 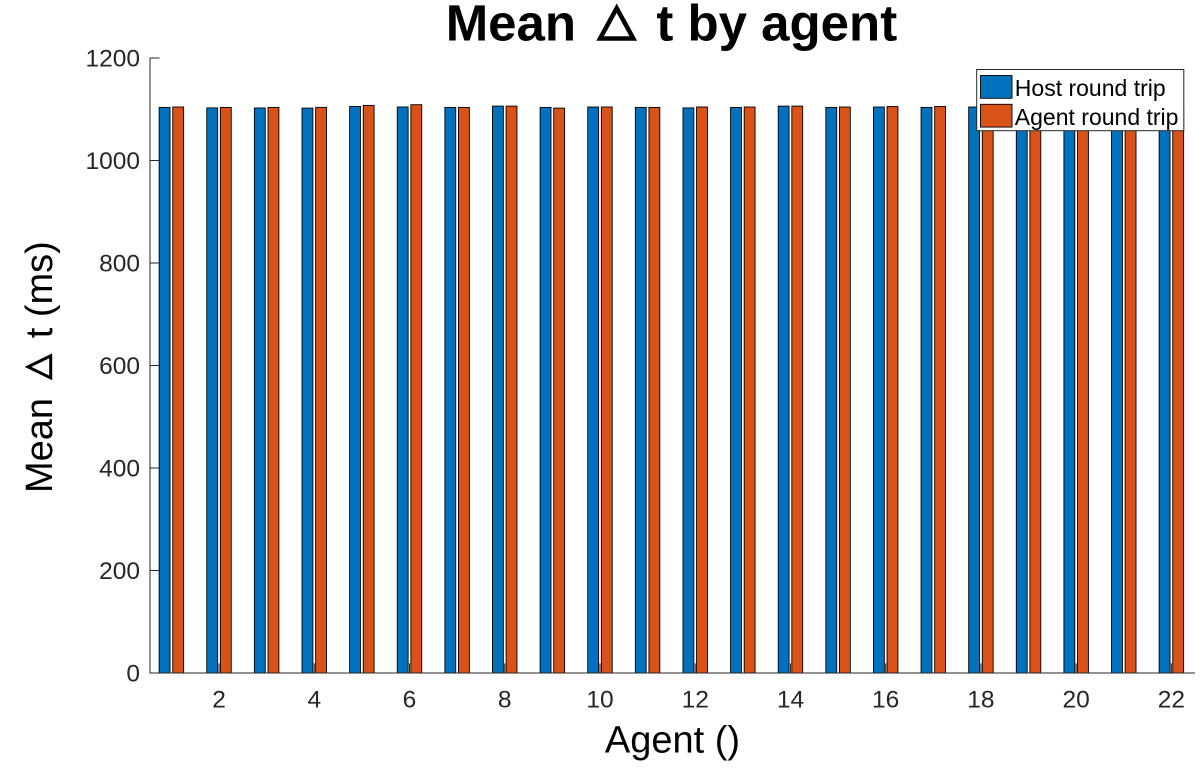 I want to click on svg-text: 400, so click(x=119, y=469).